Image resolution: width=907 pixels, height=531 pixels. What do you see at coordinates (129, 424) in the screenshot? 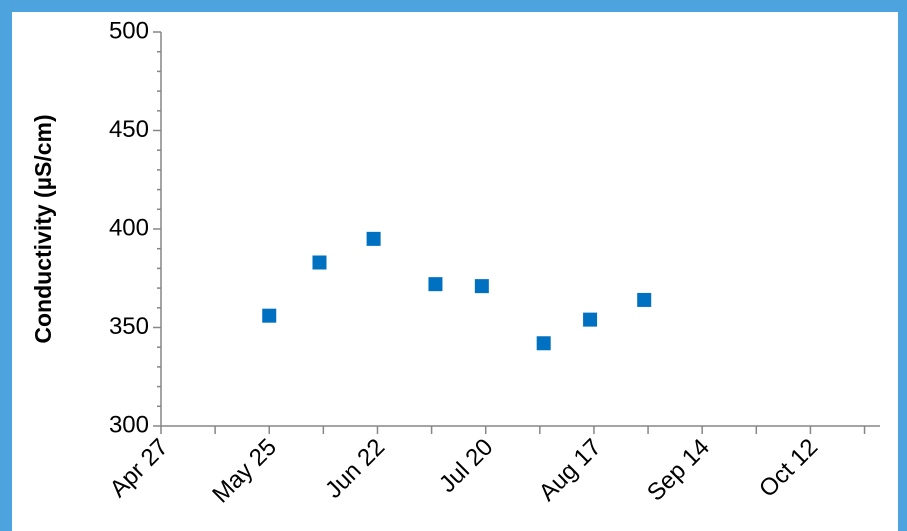
I see `y-tick-label: 300` at bounding box center [129, 424].